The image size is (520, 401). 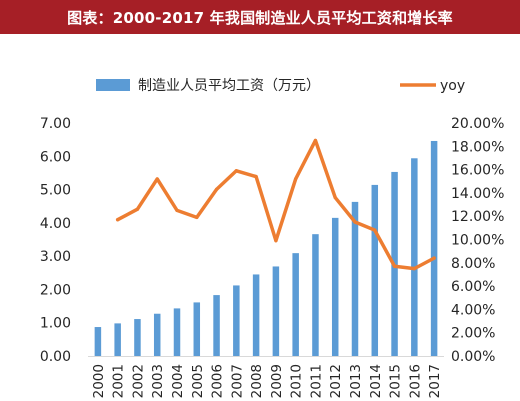 I want to click on yoy-point-2006, so click(x=216, y=189).